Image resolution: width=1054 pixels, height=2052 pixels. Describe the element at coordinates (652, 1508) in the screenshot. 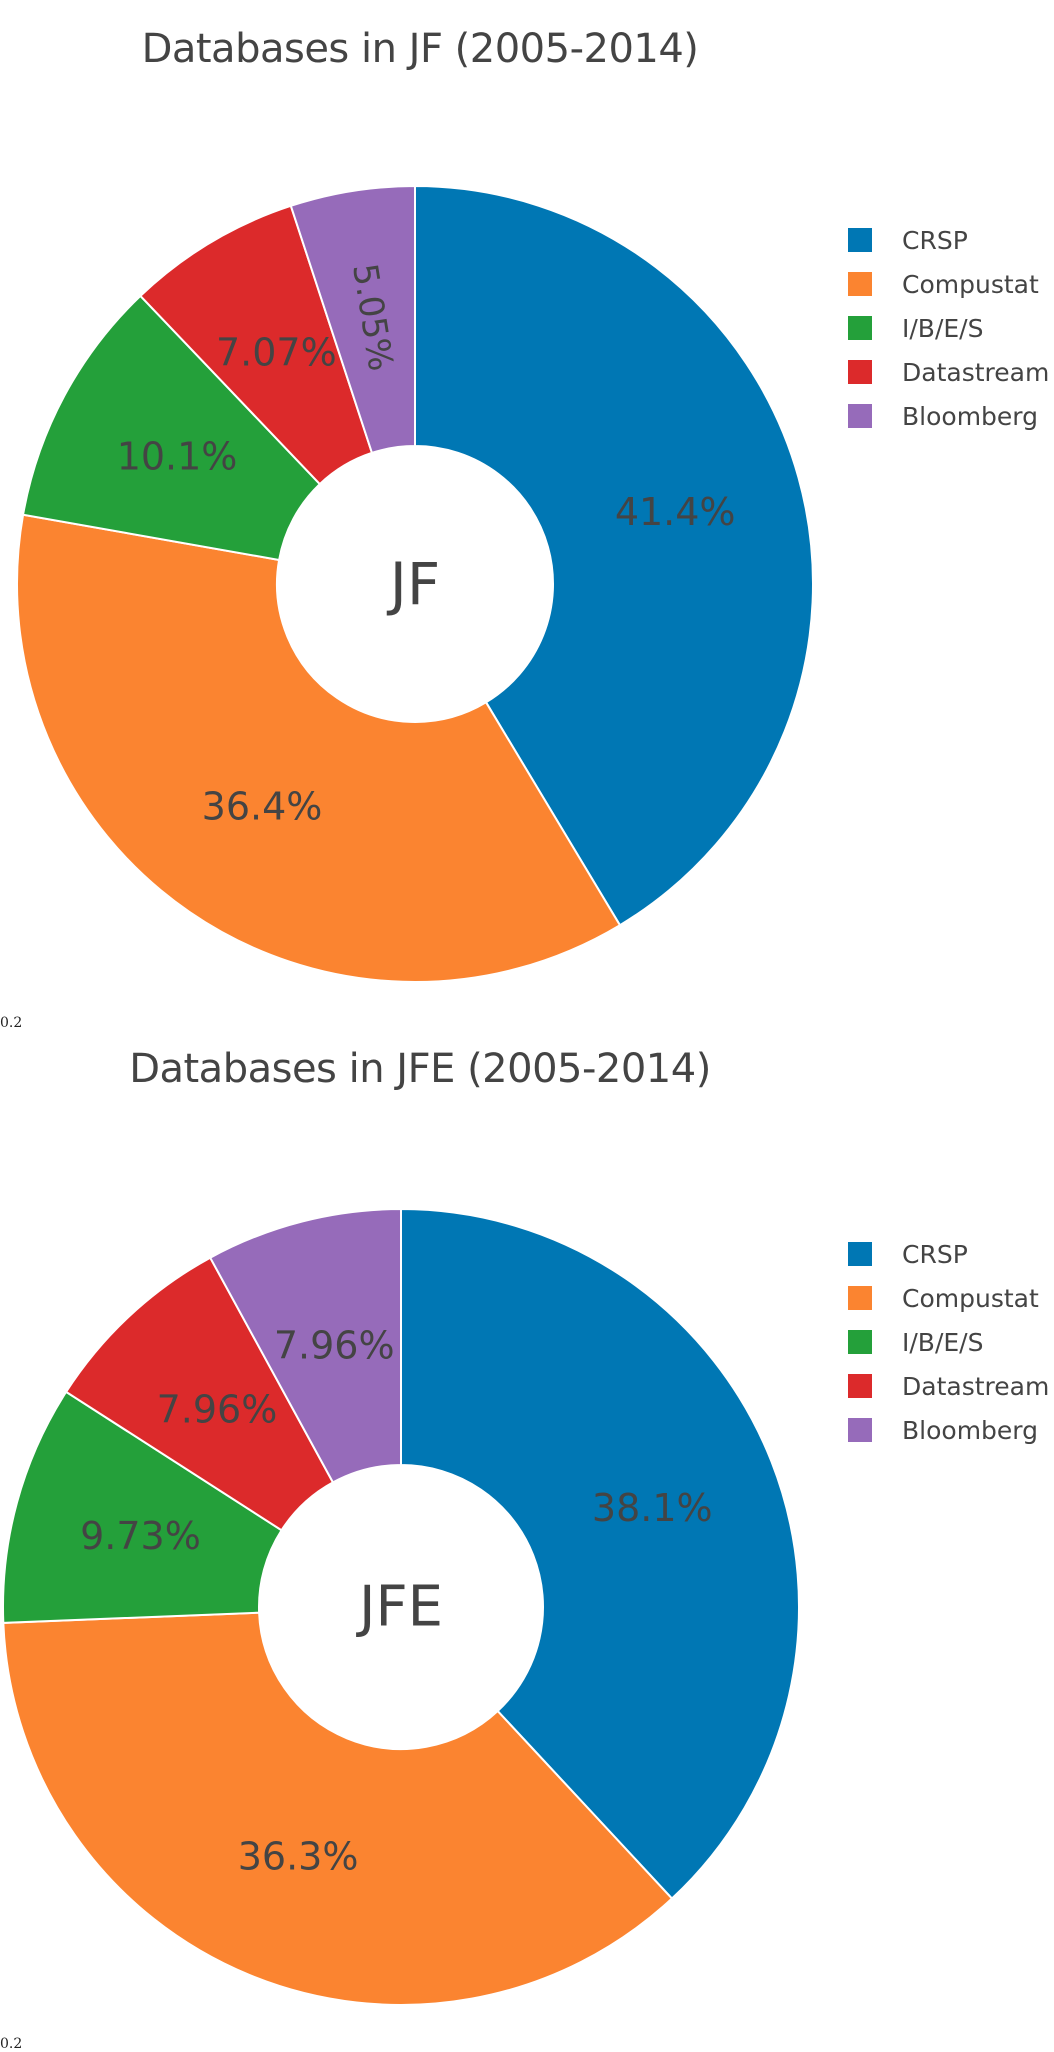

I see `slice-percent-label: 38.1%` at that location.